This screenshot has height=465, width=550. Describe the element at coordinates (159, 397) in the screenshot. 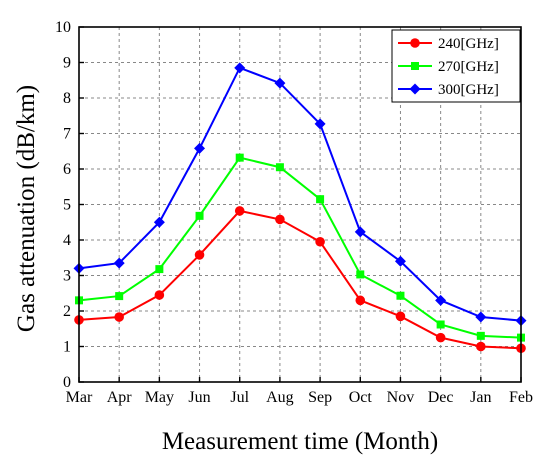

I see `x-tick-label: May` at that location.